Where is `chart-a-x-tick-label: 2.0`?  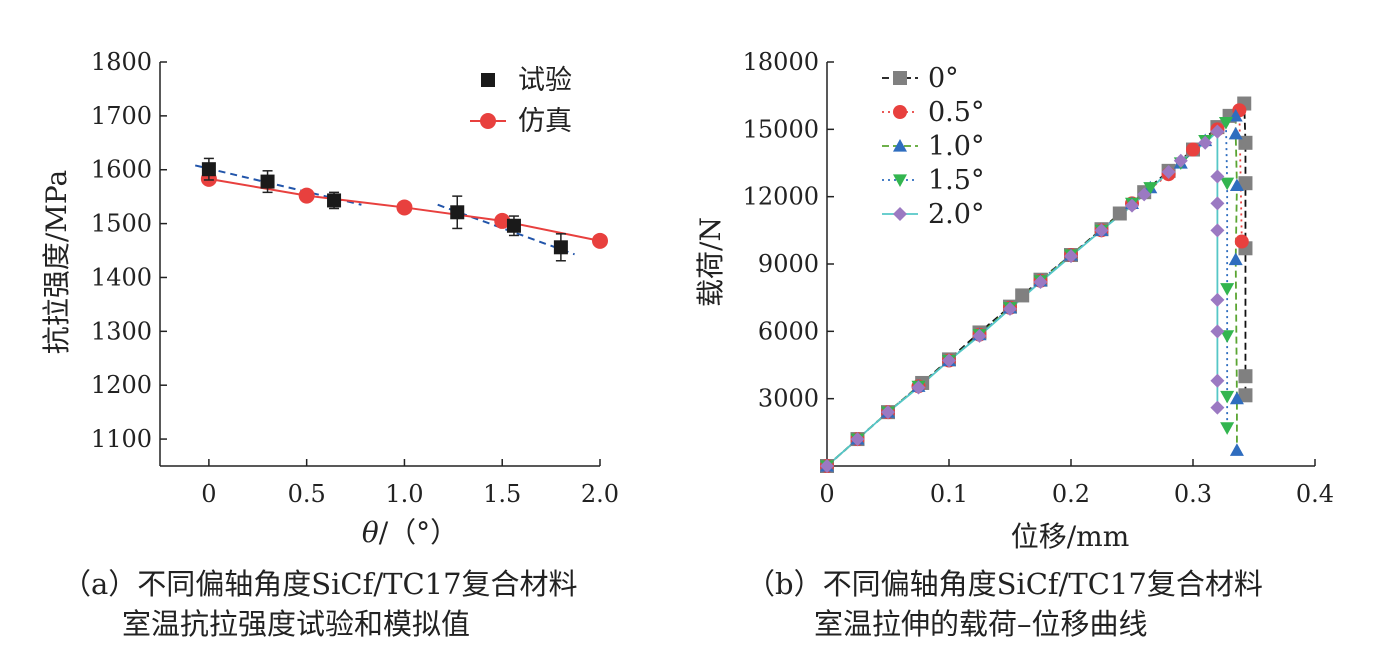
chart-a-x-tick-label: 2.0 is located at coordinates (600, 494).